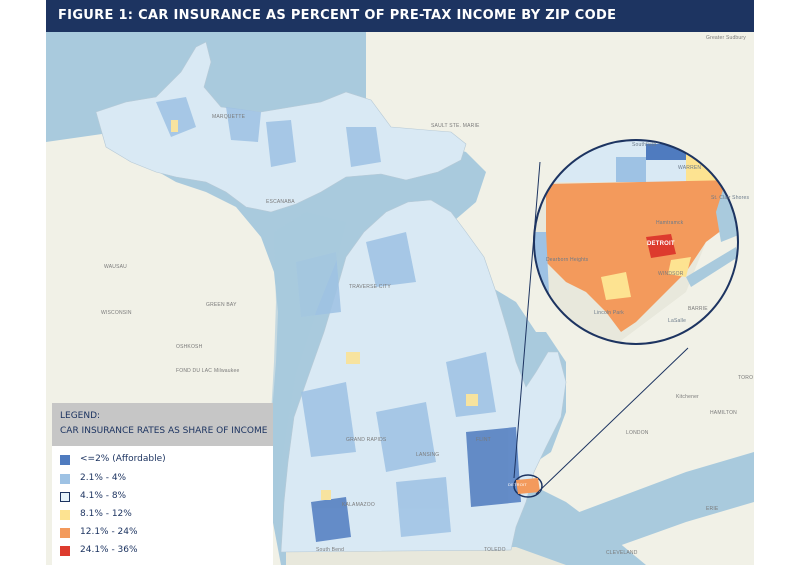 This screenshot has width=800, height=565. What do you see at coordinates (567, 260) in the screenshot?
I see `label-dearborn: Dearborn Heights` at bounding box center [567, 260].